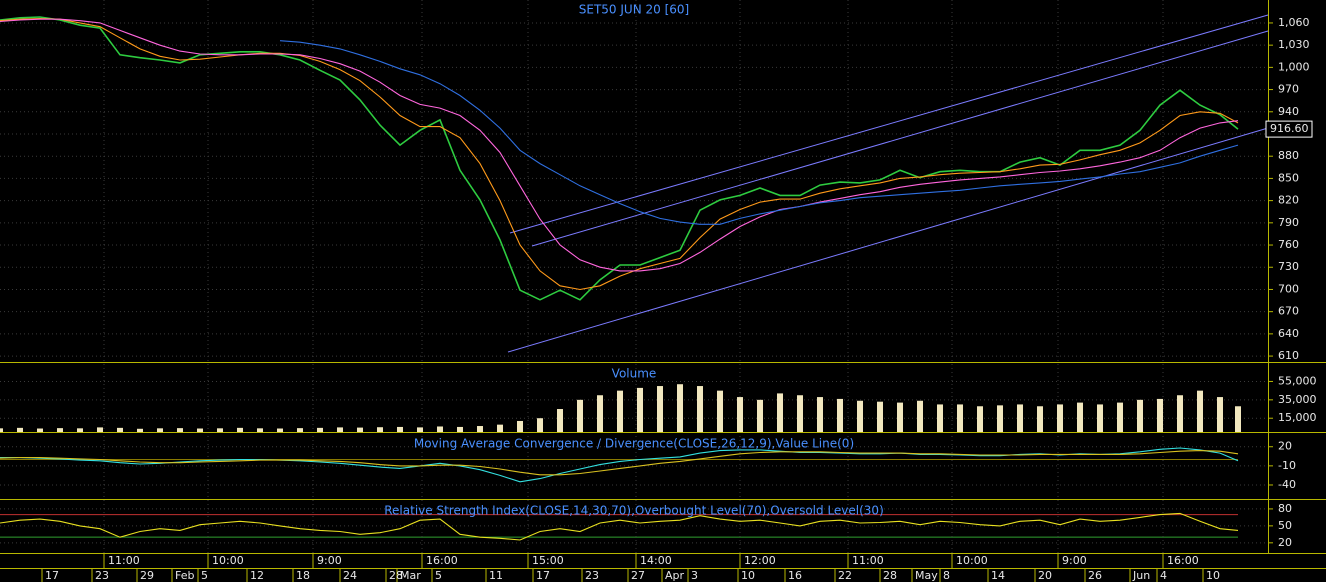 The height and width of the screenshot is (582, 1326). Describe the element at coordinates (184, 575) in the screenshot. I see `date-tick-label: Feb` at that location.